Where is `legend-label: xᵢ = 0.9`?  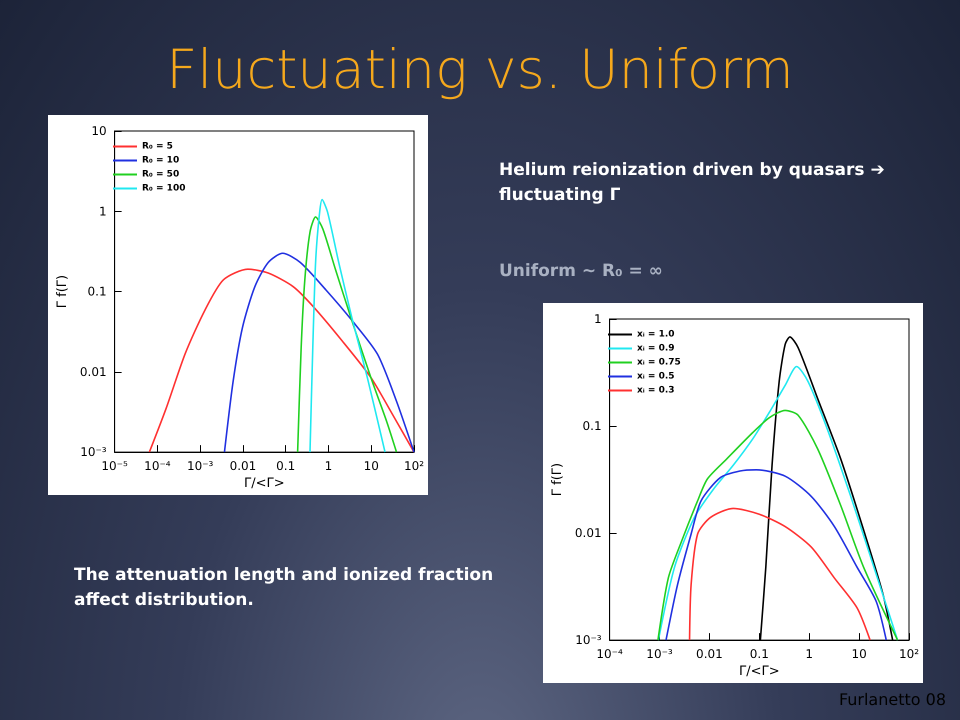
legend-label: xᵢ = 0.9 is located at coordinates (656, 349).